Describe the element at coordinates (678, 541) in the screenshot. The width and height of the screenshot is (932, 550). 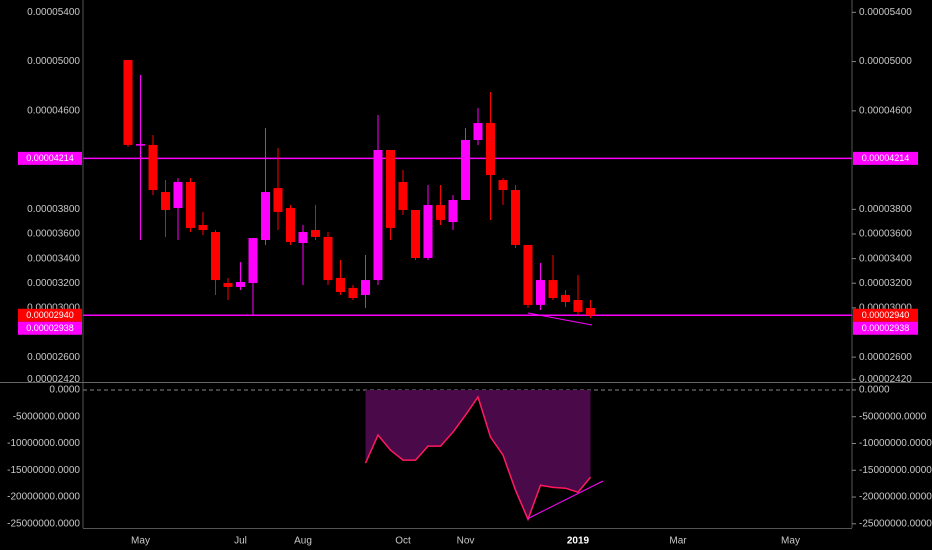
I see `x-tick-label: Mar` at that location.